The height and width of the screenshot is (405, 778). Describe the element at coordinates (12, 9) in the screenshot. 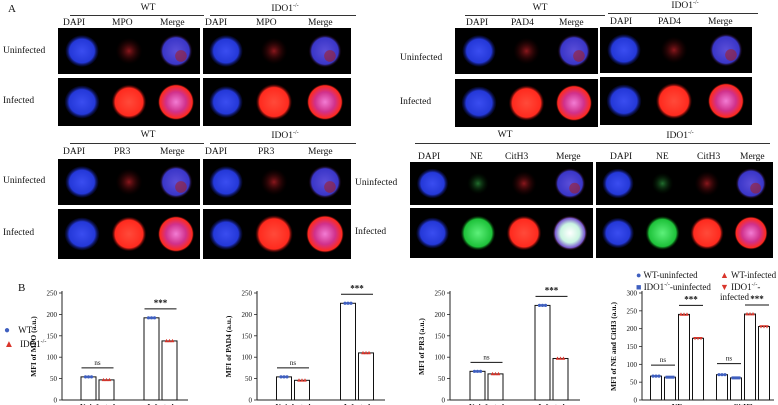

I see `panel-a-letter: A` at that location.